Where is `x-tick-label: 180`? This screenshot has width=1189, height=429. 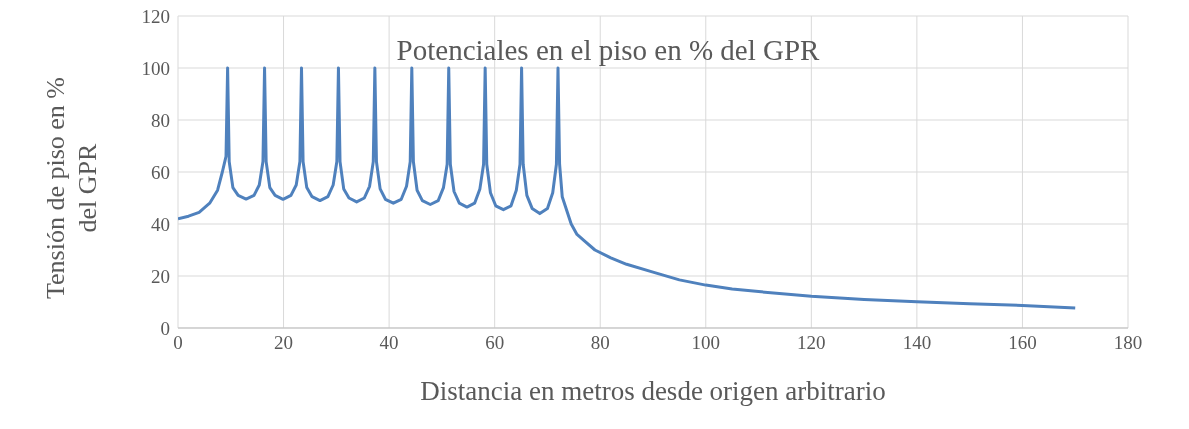
x-tick-label: 180 is located at coordinates (1128, 343).